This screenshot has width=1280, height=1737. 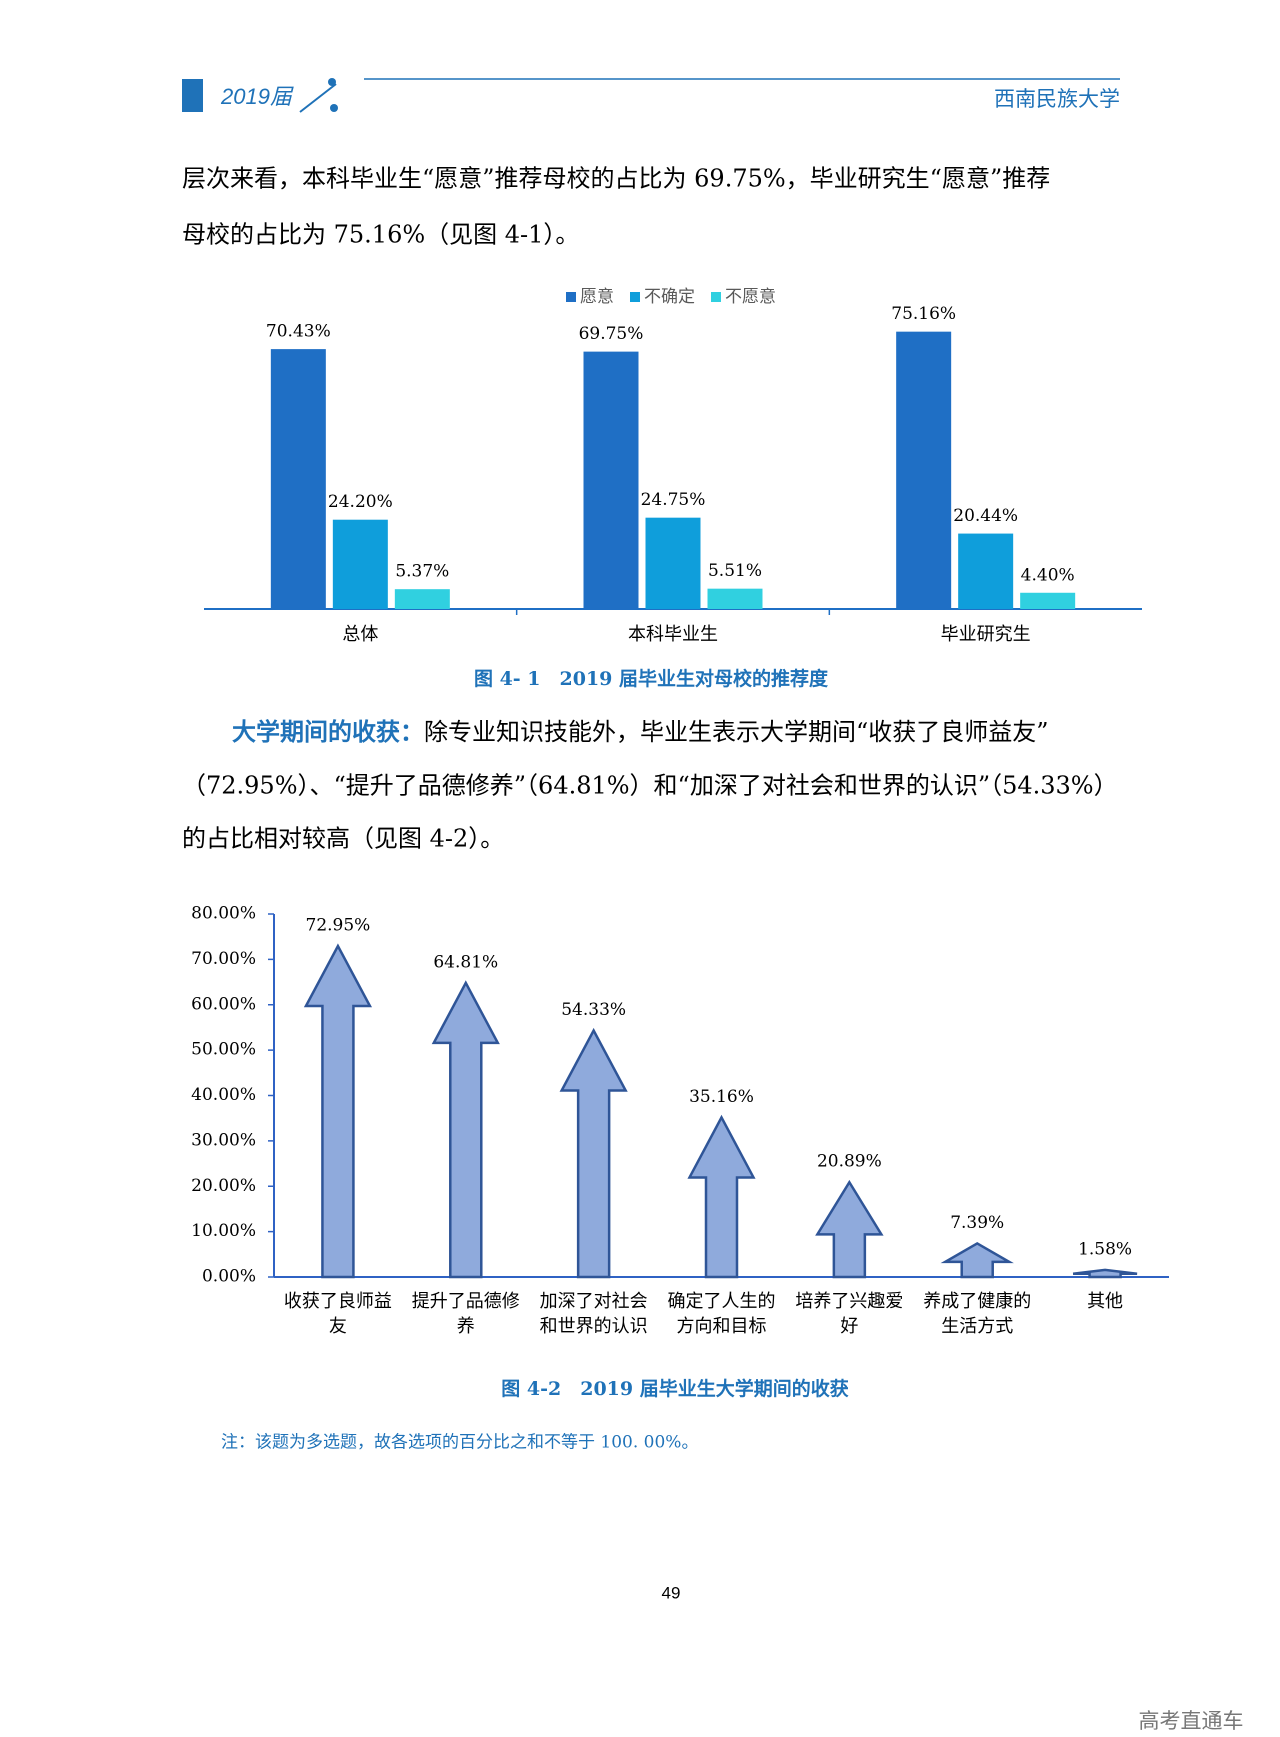 What do you see at coordinates (223, 1095) in the screenshot?
I see `y-tick-label: 40.00%` at bounding box center [223, 1095].